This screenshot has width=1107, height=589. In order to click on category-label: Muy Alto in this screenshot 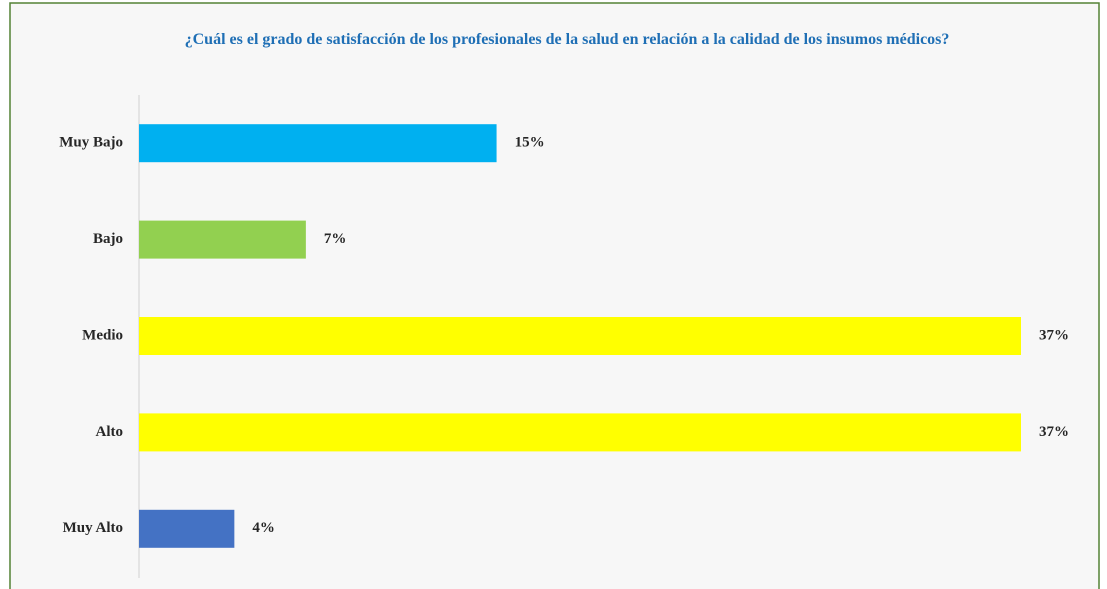, I will do `click(93, 528)`.